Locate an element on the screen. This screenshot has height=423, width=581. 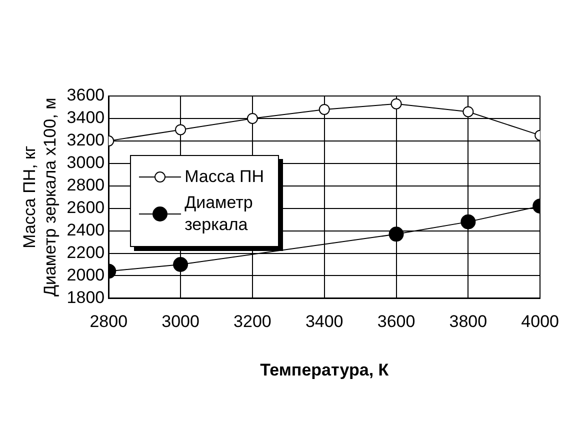
x-tick-label: 2800 is located at coordinates (109, 322).